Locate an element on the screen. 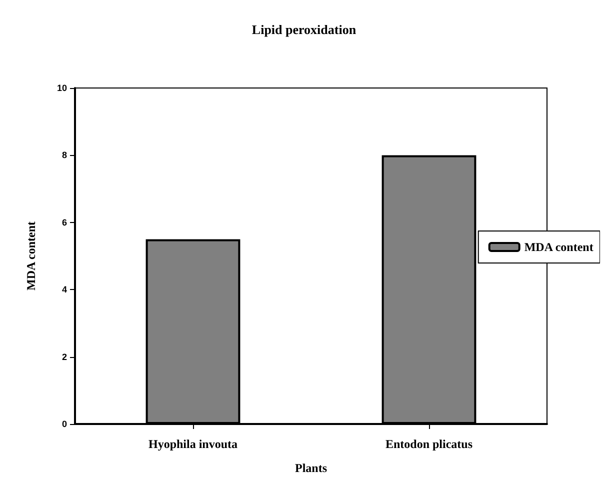 The height and width of the screenshot is (494, 608). x-tick-label: Entodon plicatus is located at coordinates (429, 444).